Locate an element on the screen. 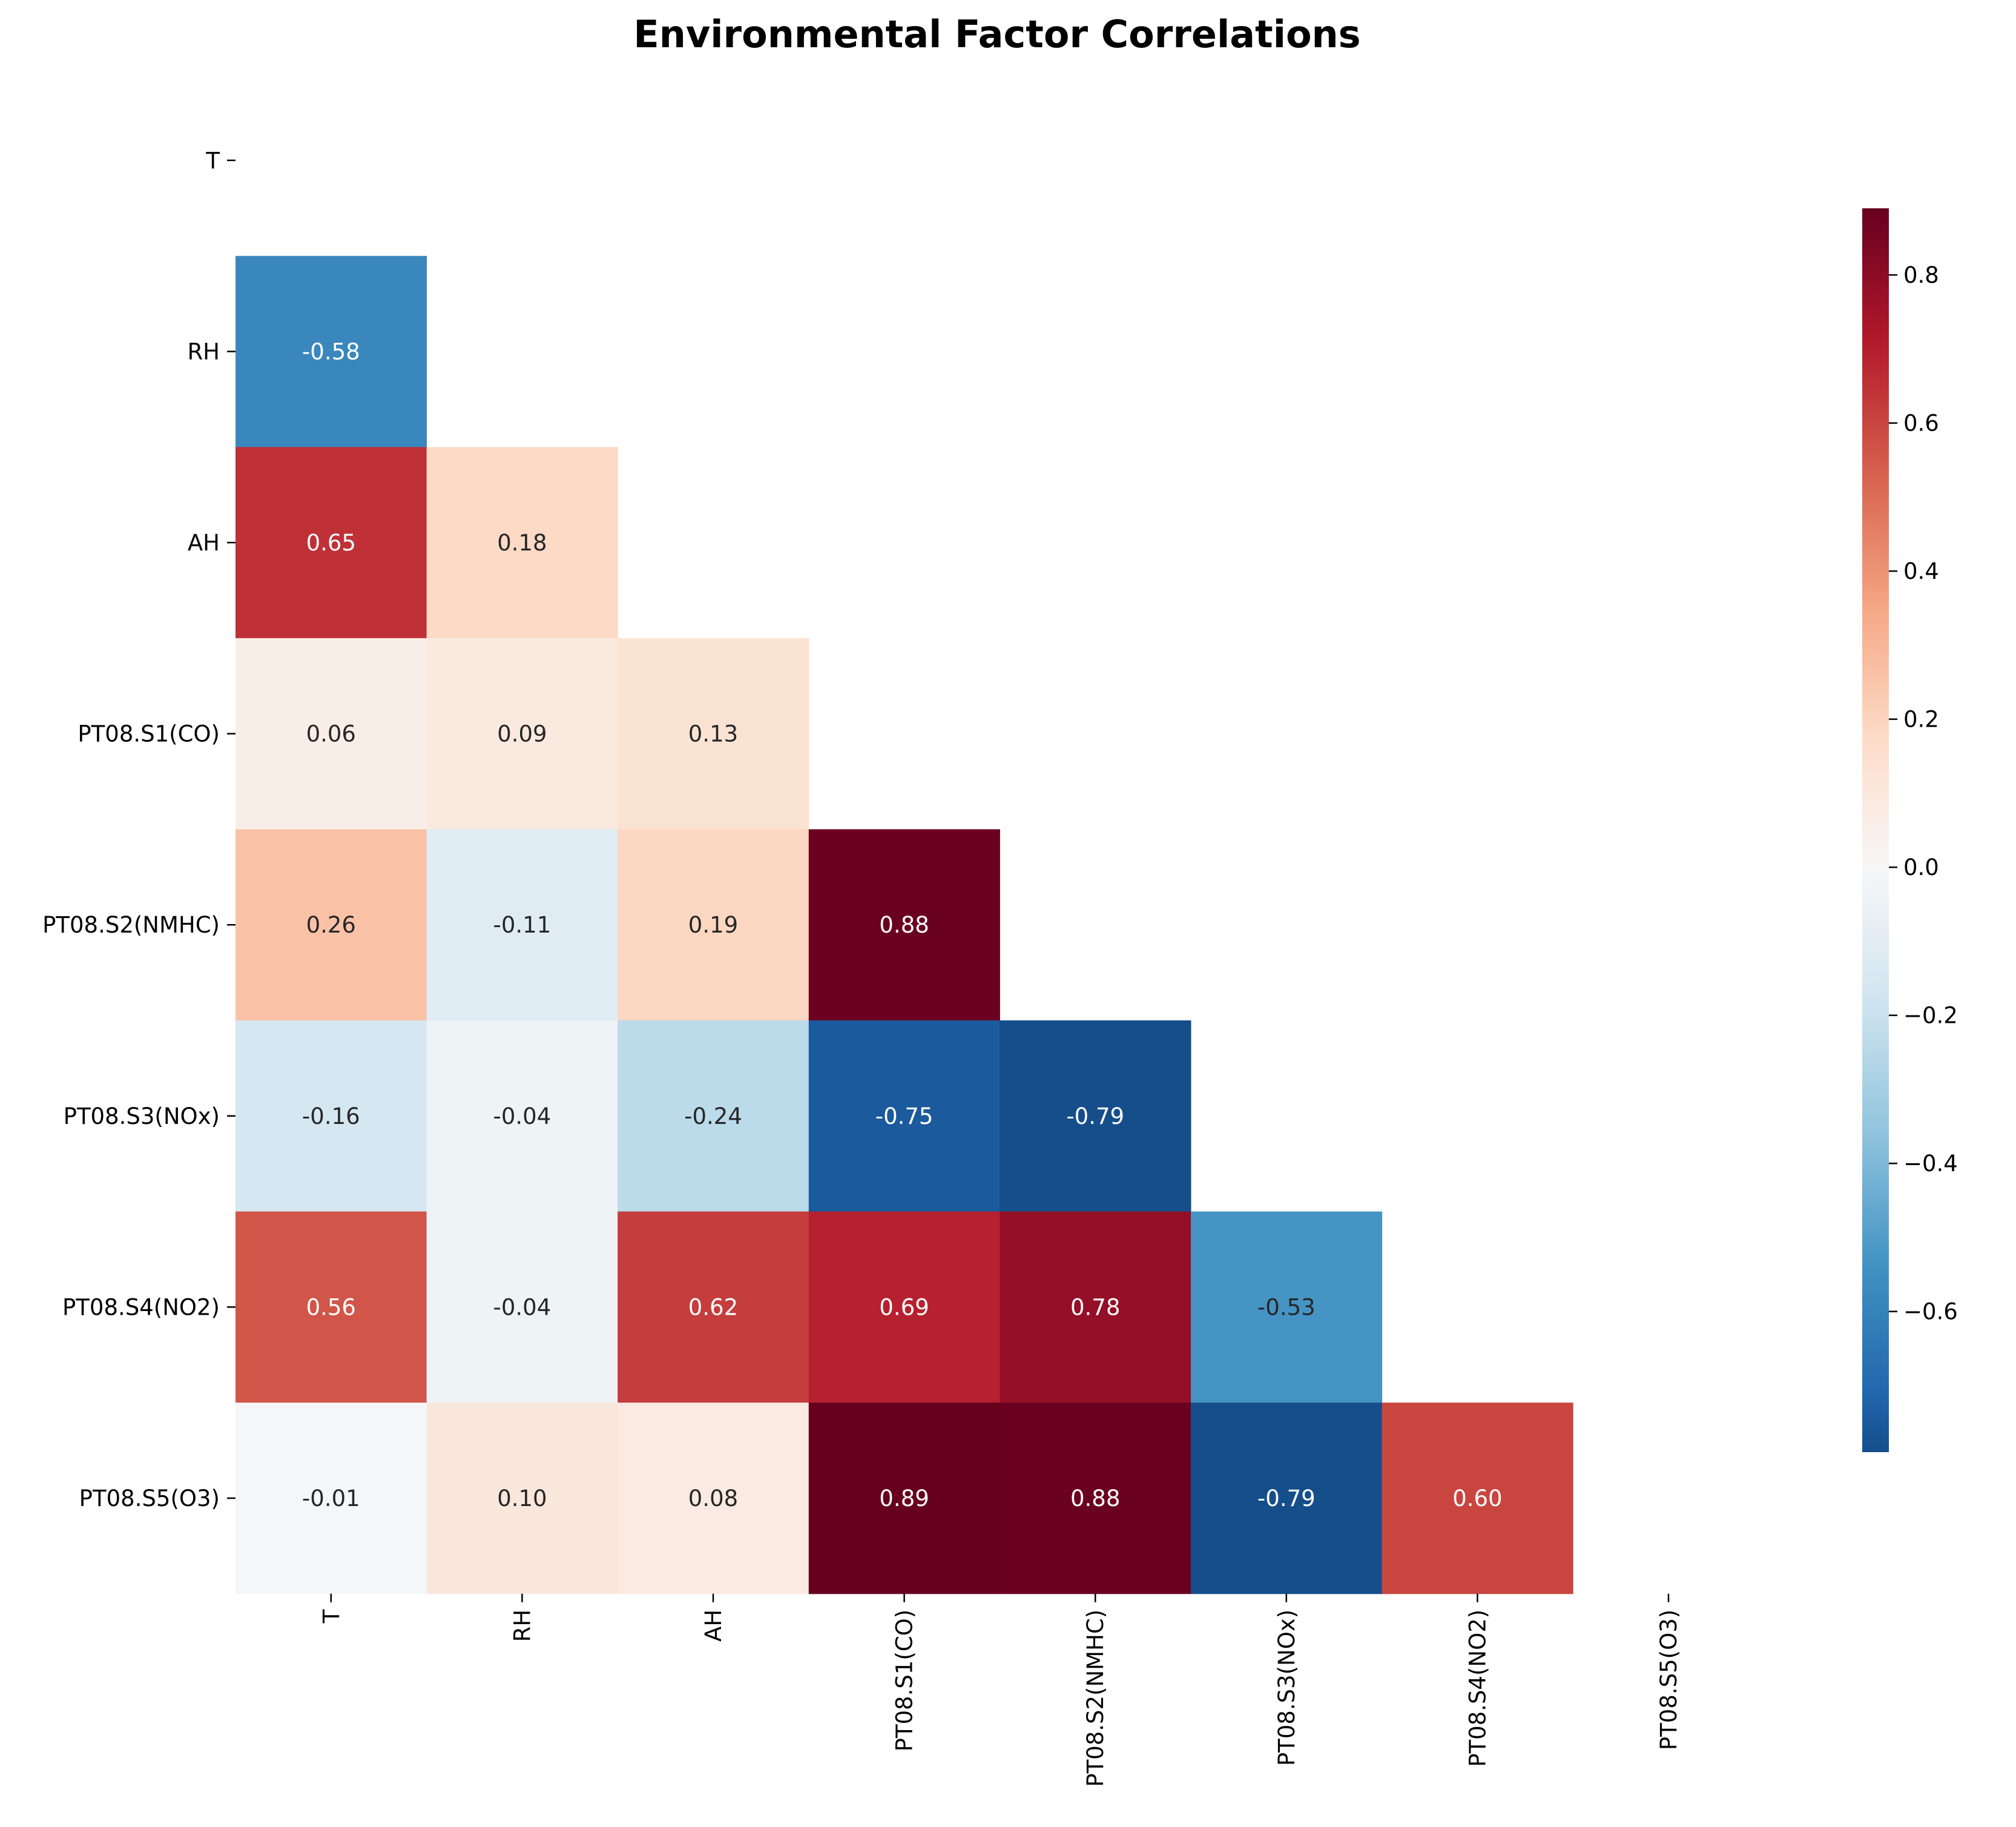  cell-value-label-pt08-s3-nox-t: -0.16 is located at coordinates (331, 1116).